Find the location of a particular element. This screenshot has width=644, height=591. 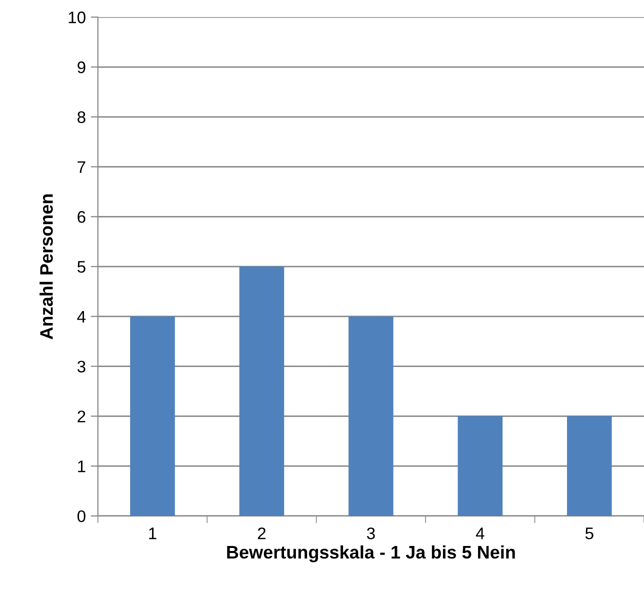

x-tick-label: 4 is located at coordinates (480, 534).